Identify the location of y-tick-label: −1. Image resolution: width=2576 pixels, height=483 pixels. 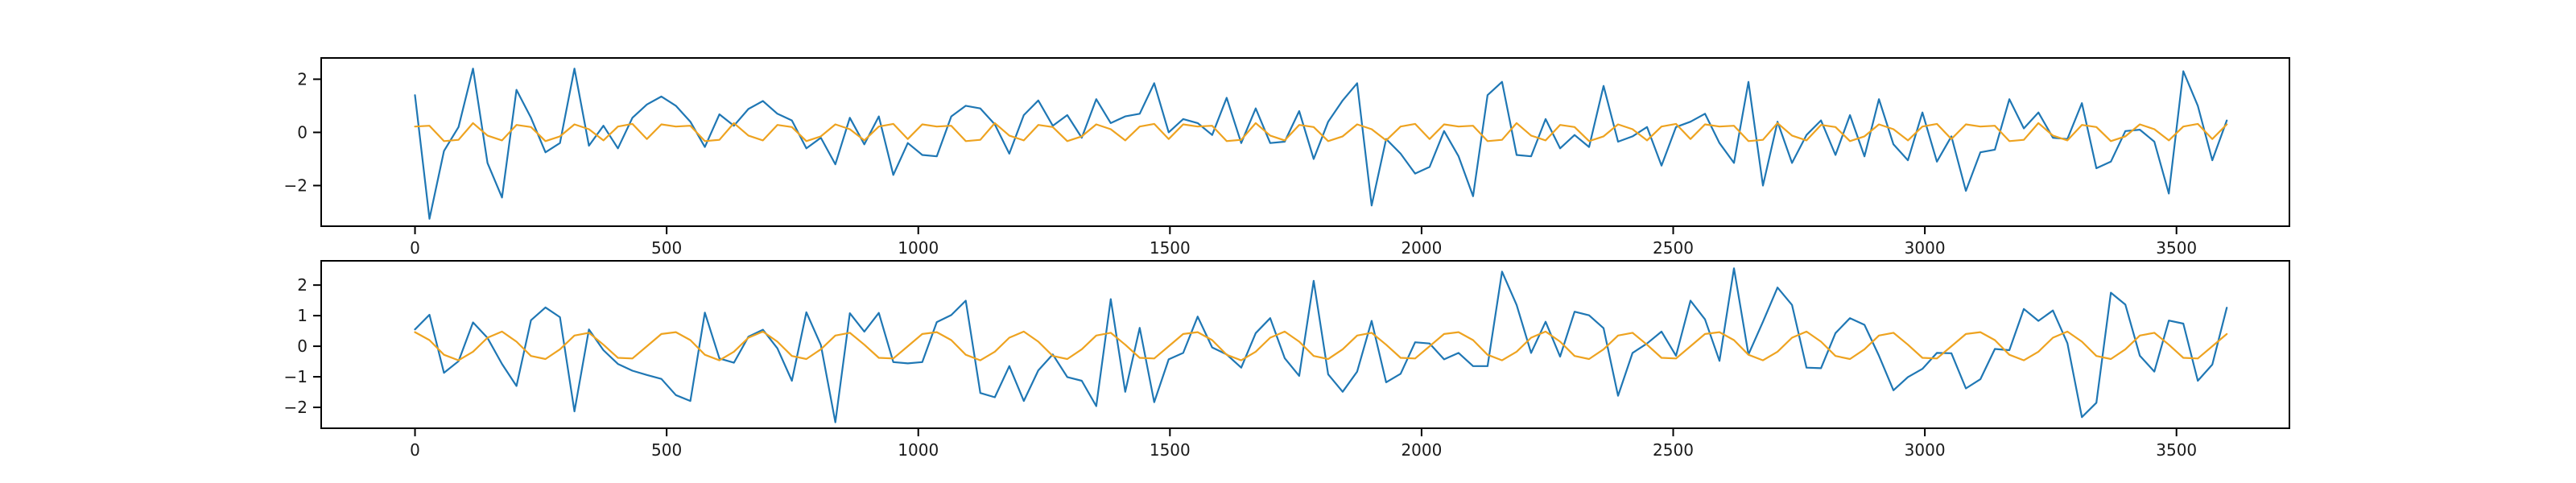
(296, 376).